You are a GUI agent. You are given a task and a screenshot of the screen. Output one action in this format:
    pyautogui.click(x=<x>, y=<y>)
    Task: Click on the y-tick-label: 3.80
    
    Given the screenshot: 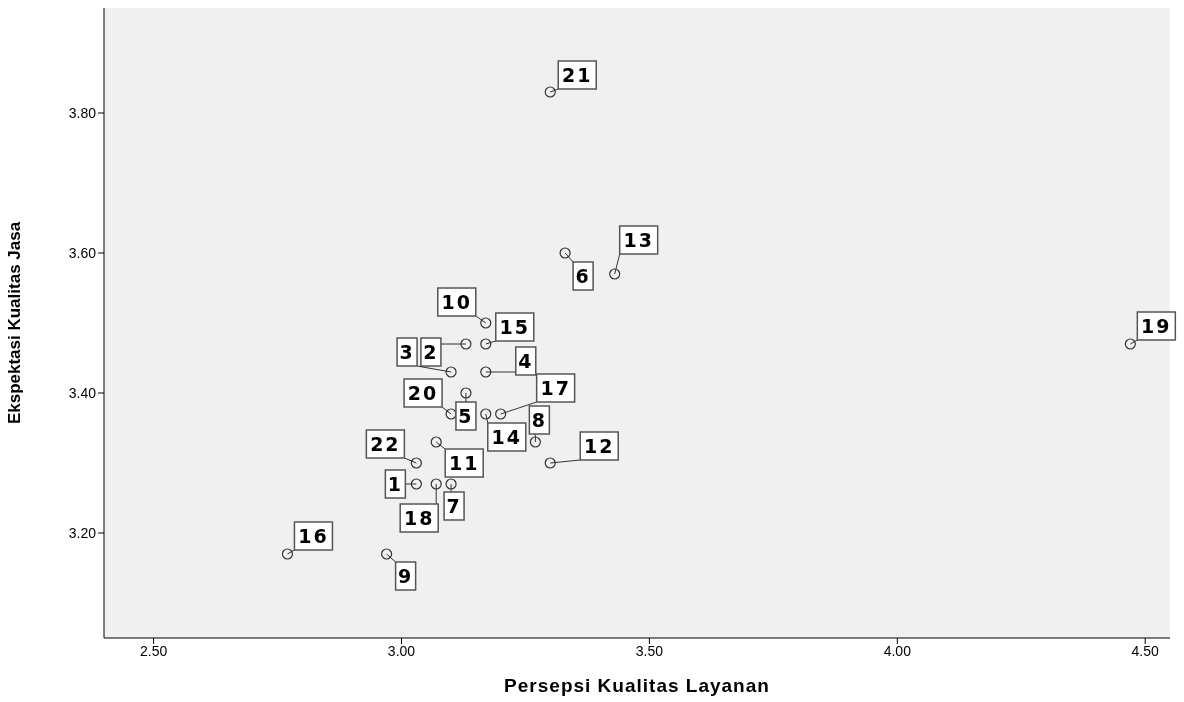 What is the action you would take?
    pyautogui.click(x=82, y=112)
    